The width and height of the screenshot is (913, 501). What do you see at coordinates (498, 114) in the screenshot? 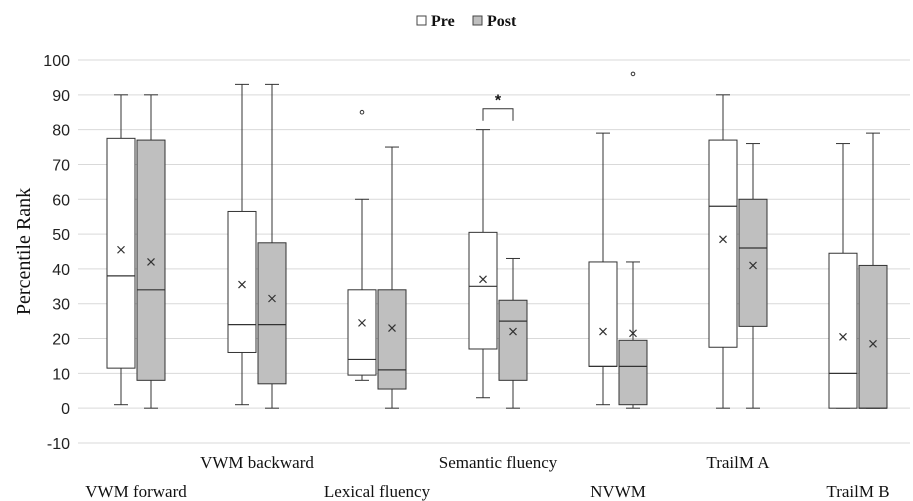
I see `significance-bracket` at bounding box center [498, 114].